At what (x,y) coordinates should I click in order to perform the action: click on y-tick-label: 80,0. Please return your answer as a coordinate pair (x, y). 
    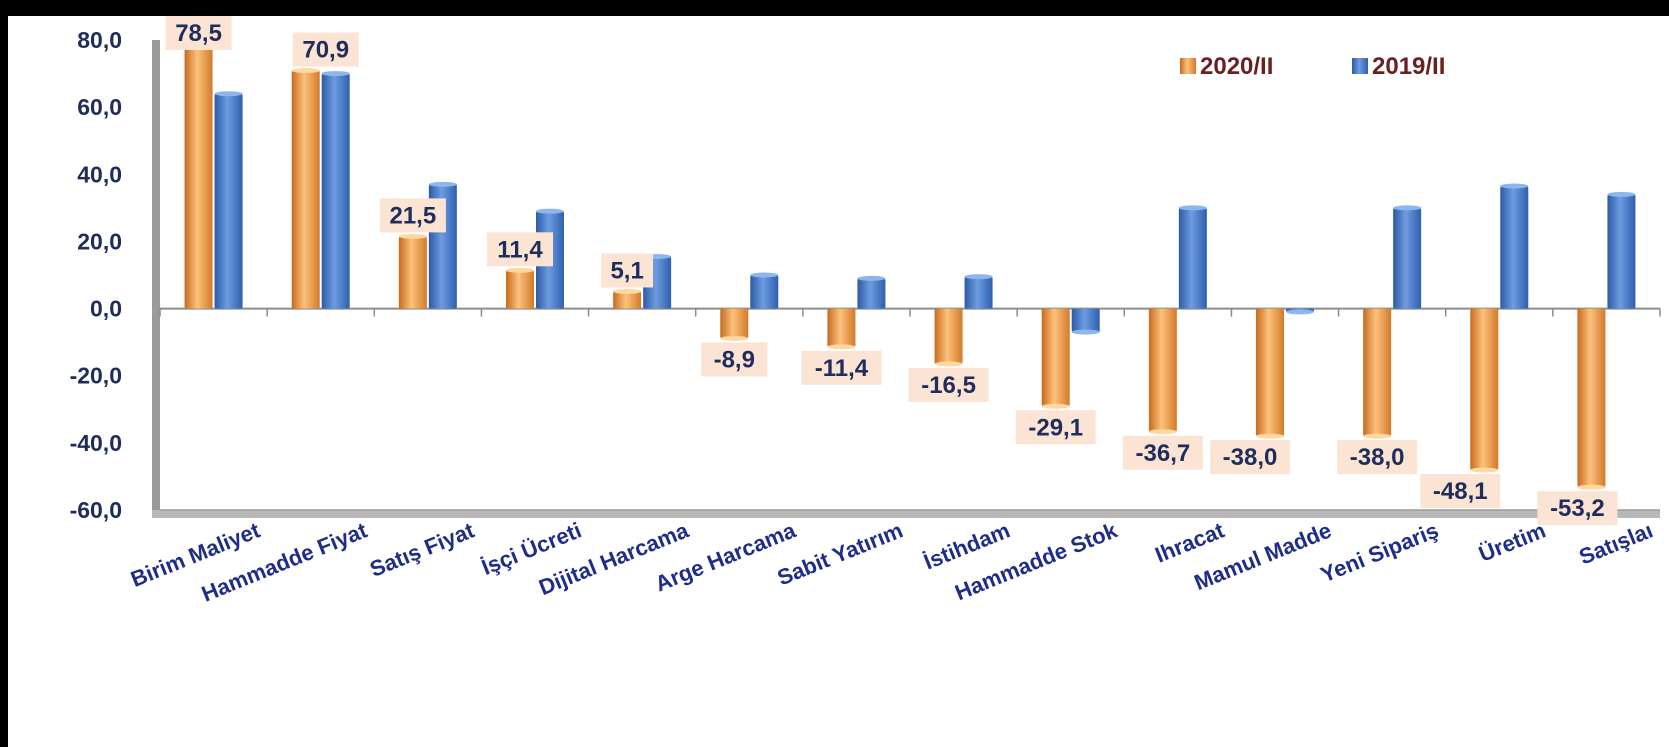
    Looking at the image, I should click on (99, 40).